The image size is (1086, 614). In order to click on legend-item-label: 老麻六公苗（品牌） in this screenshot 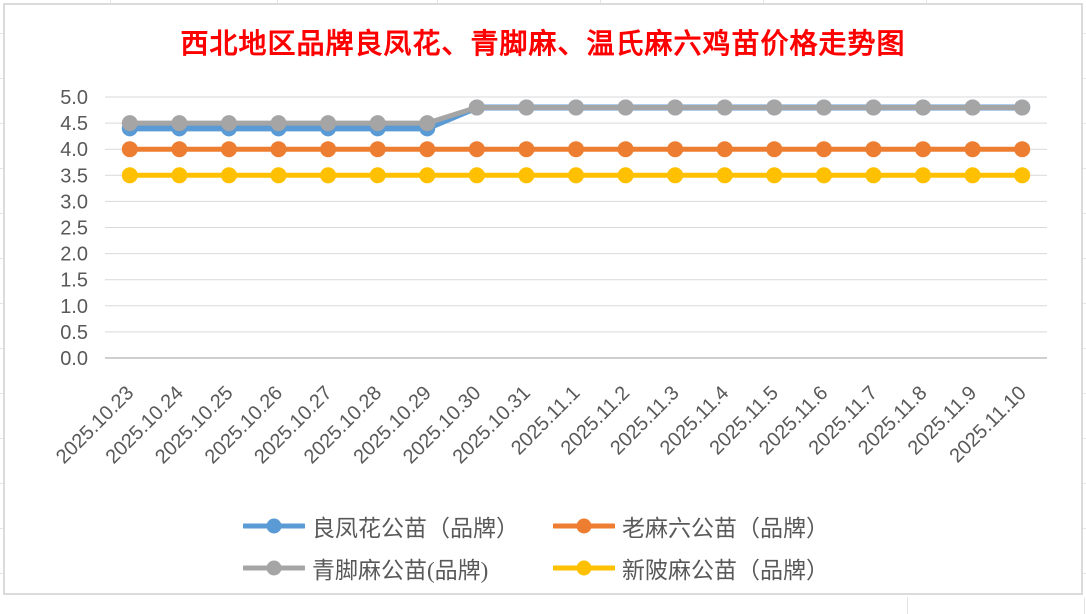, I will do `click(725, 528)`.